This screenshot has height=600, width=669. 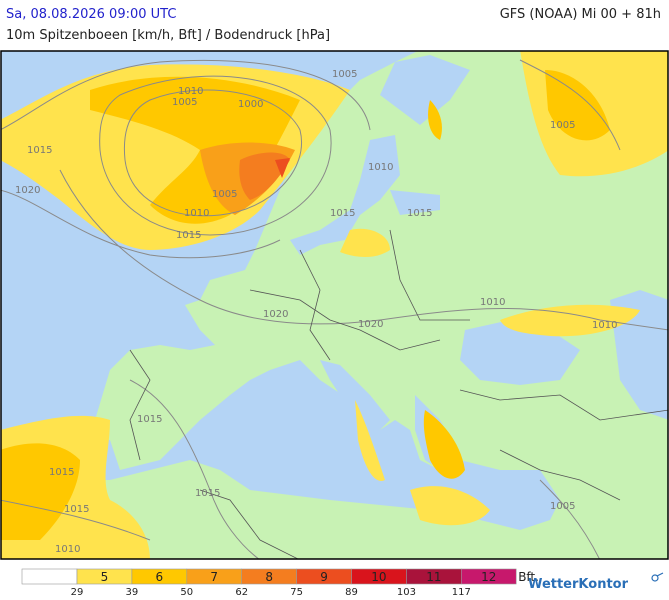 I want to click on legend-bft-label: 7, so click(x=214, y=577).